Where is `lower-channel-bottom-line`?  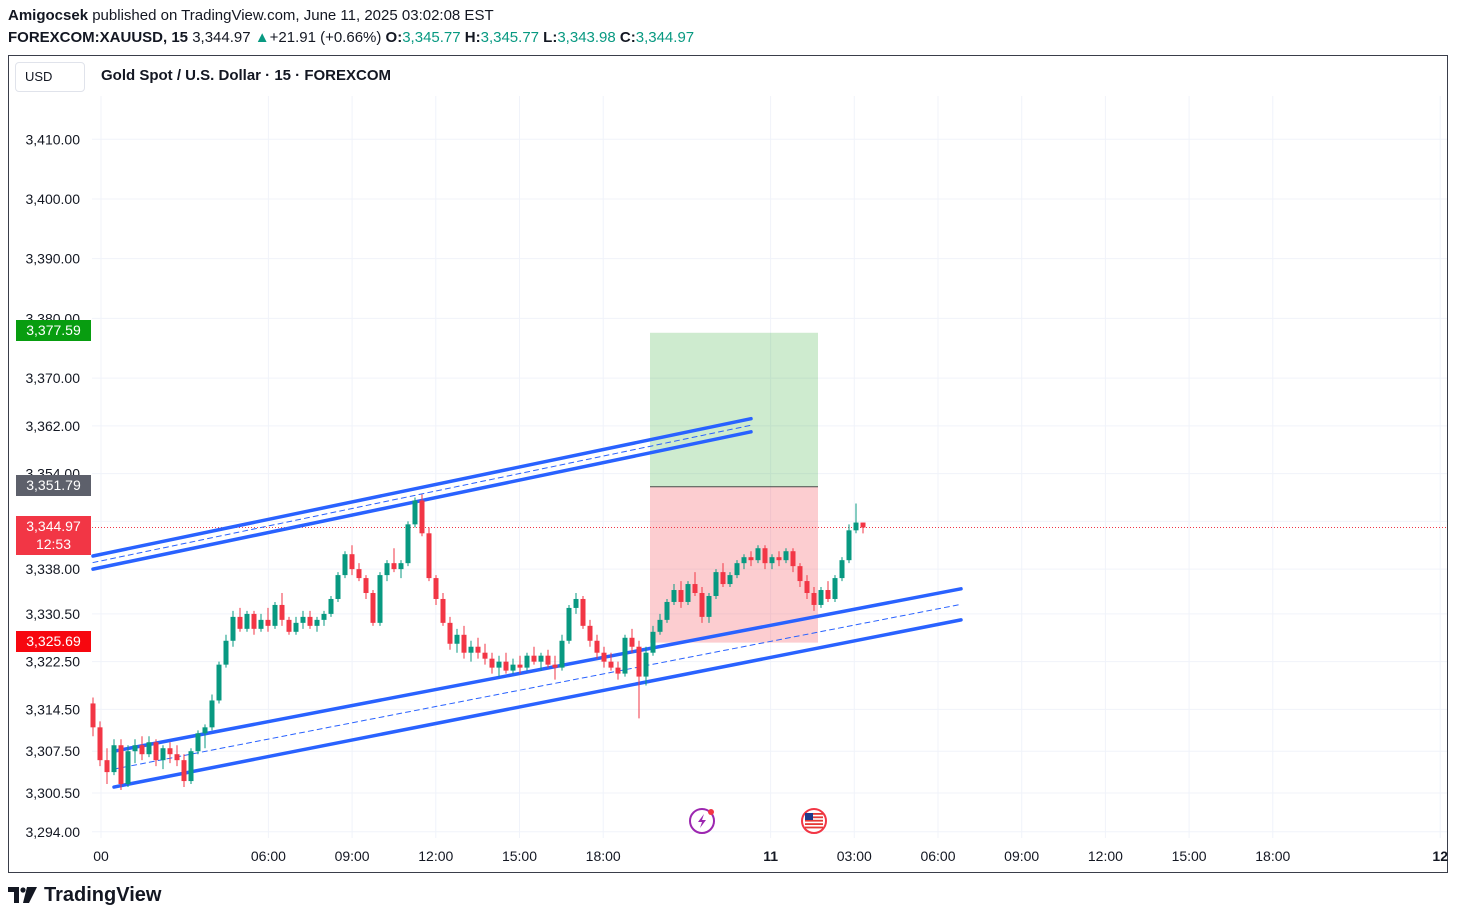 lower-channel-bottom-line is located at coordinates (537, 703).